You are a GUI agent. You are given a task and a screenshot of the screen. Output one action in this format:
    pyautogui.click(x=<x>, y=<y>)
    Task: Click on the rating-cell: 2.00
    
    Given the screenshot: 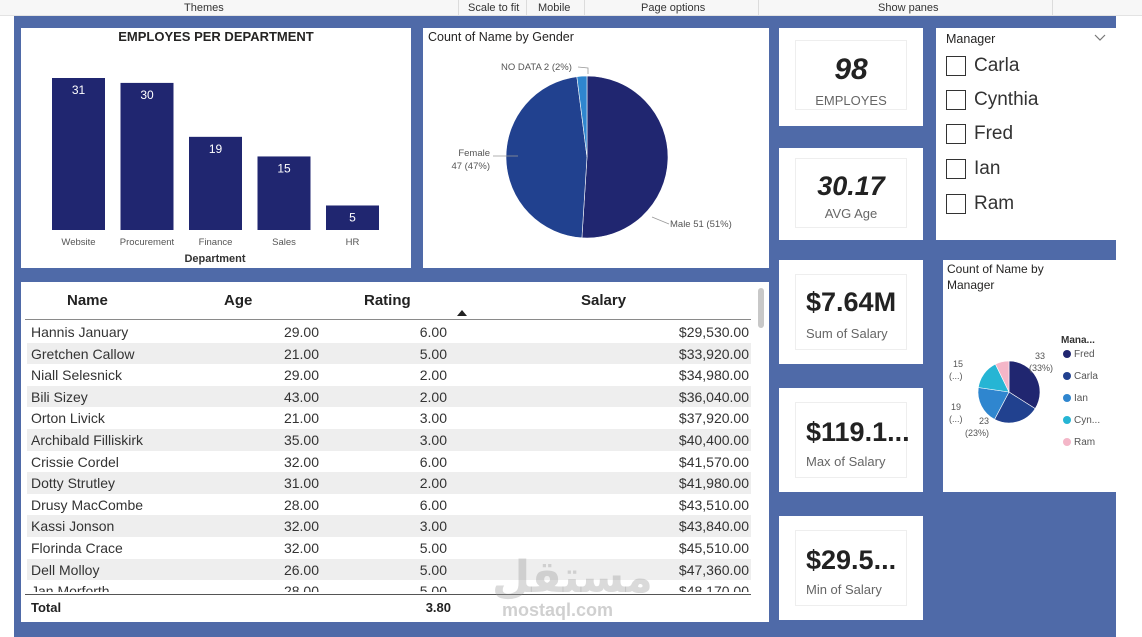 What is the action you would take?
    pyautogui.click(x=433, y=375)
    